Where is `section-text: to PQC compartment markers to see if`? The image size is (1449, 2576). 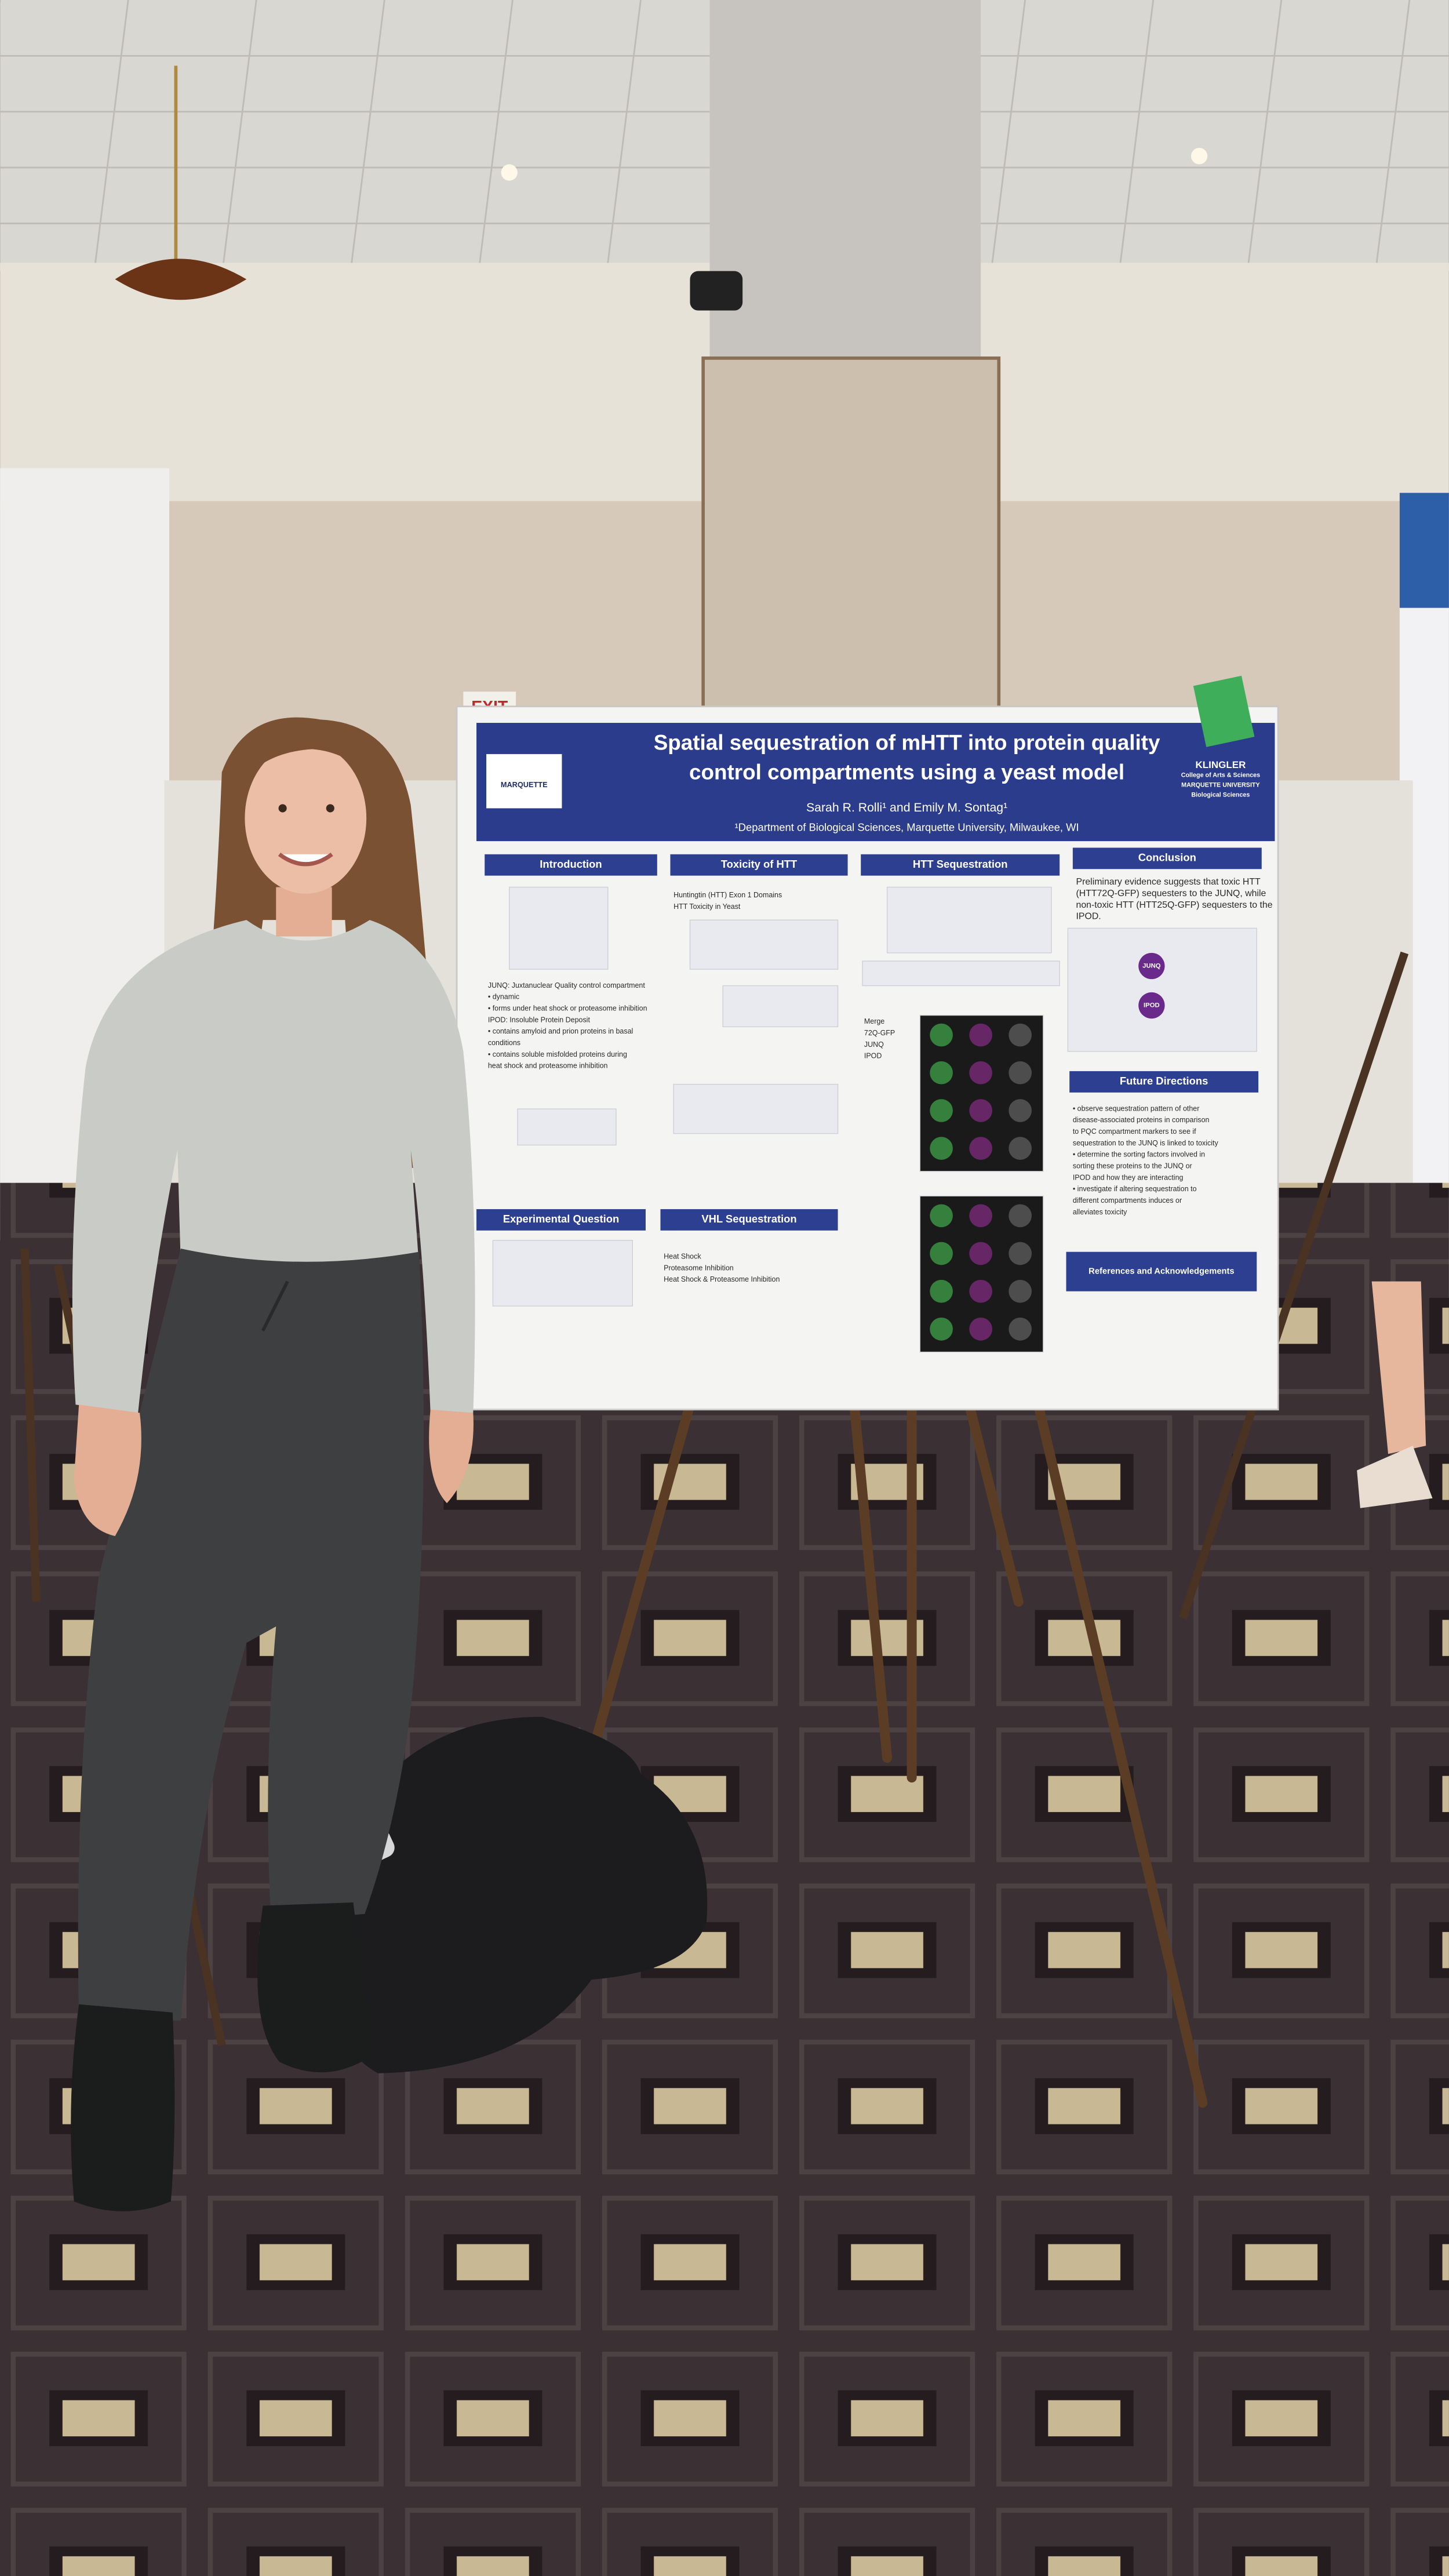
section-text: to PQC compartment markers to see if is located at coordinates (1134, 1131).